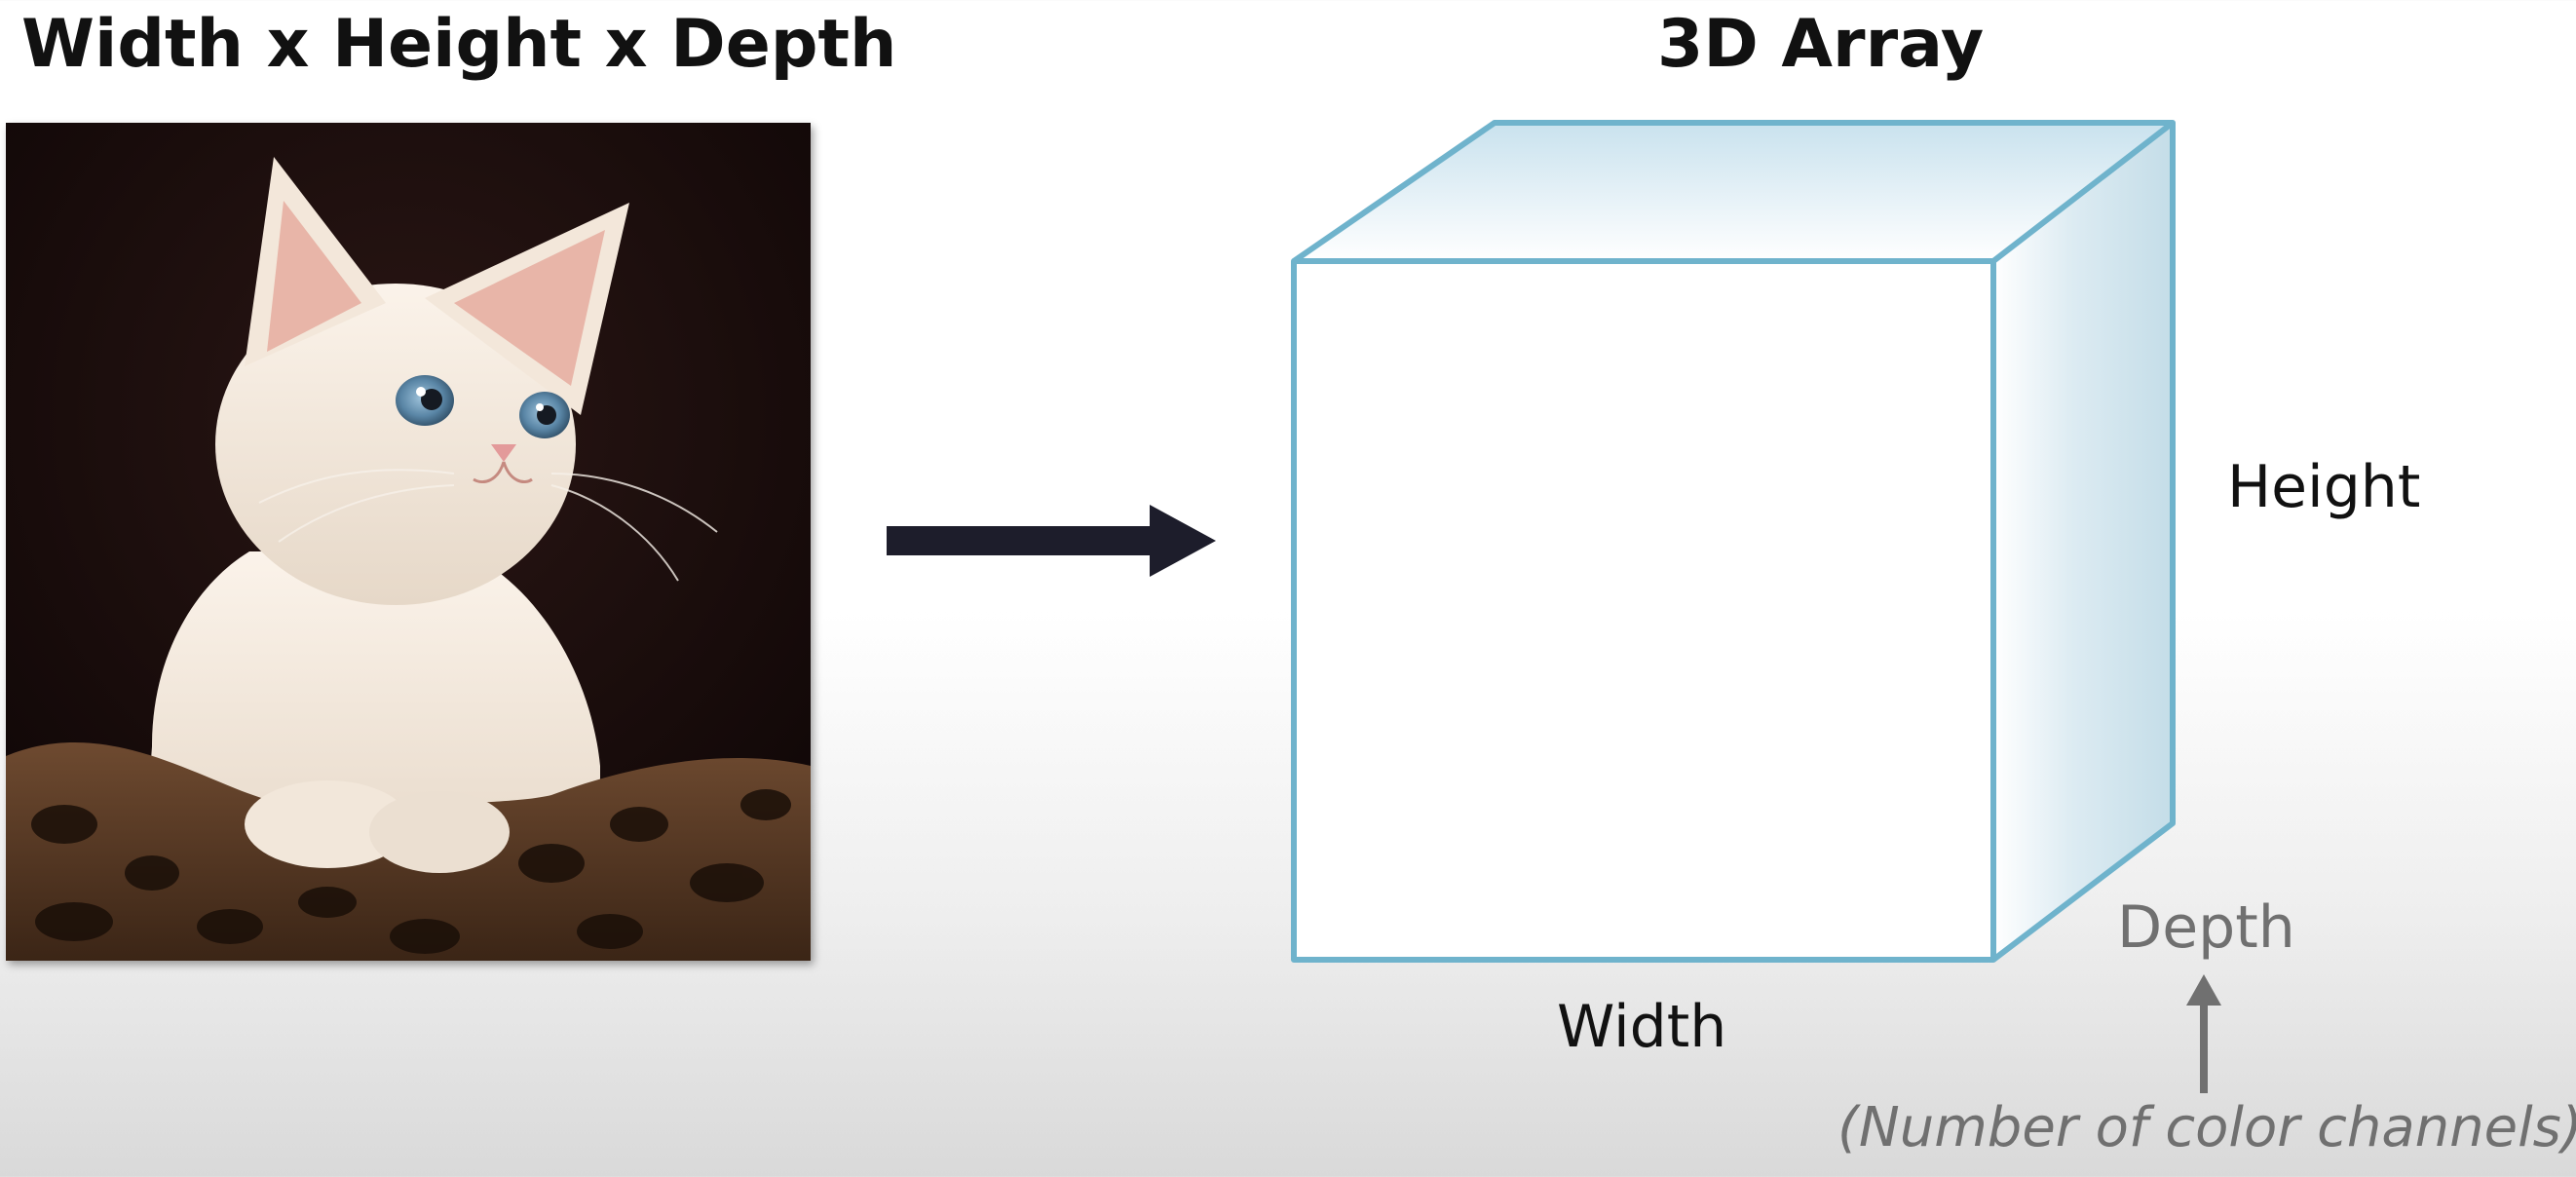 The image size is (2576, 1177). Describe the element at coordinates (1821, 44) in the screenshot. I see `array-title: 3D Array` at that location.